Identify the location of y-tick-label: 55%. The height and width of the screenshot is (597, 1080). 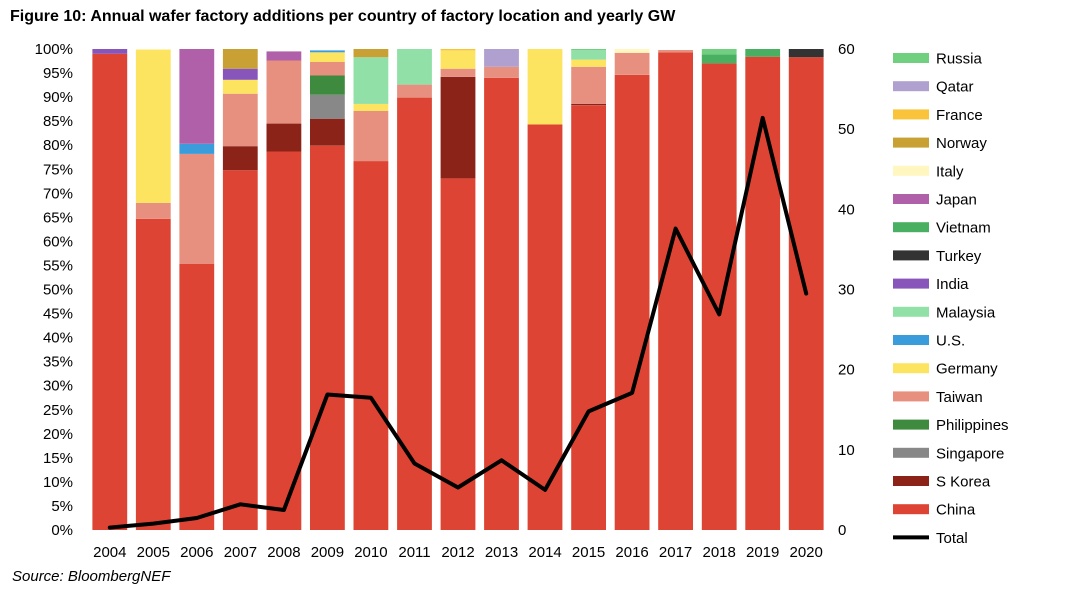
(58, 265).